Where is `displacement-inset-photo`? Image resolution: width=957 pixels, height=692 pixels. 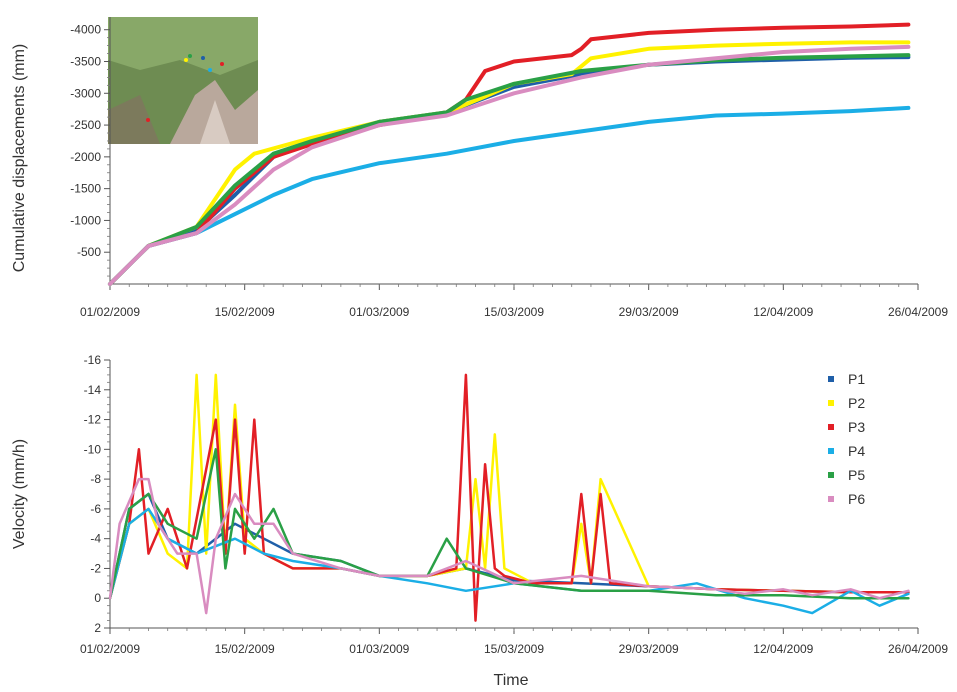 displacement-inset-photo is located at coordinates (183, 80).